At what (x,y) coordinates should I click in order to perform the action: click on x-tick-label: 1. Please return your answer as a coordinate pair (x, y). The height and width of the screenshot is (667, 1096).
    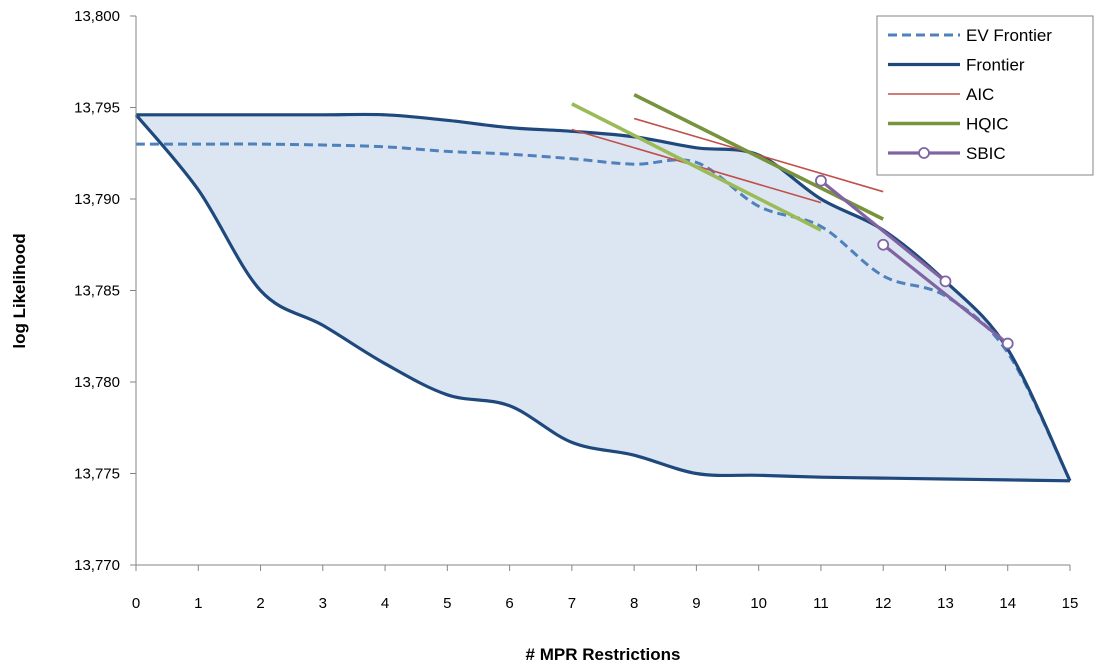
    Looking at the image, I should click on (198, 603).